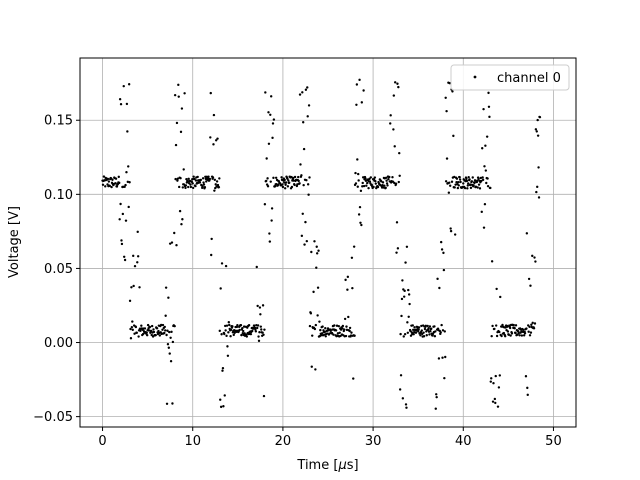 The width and height of the screenshot is (640, 480). I want to click on x-tick-label: 40, so click(463, 441).